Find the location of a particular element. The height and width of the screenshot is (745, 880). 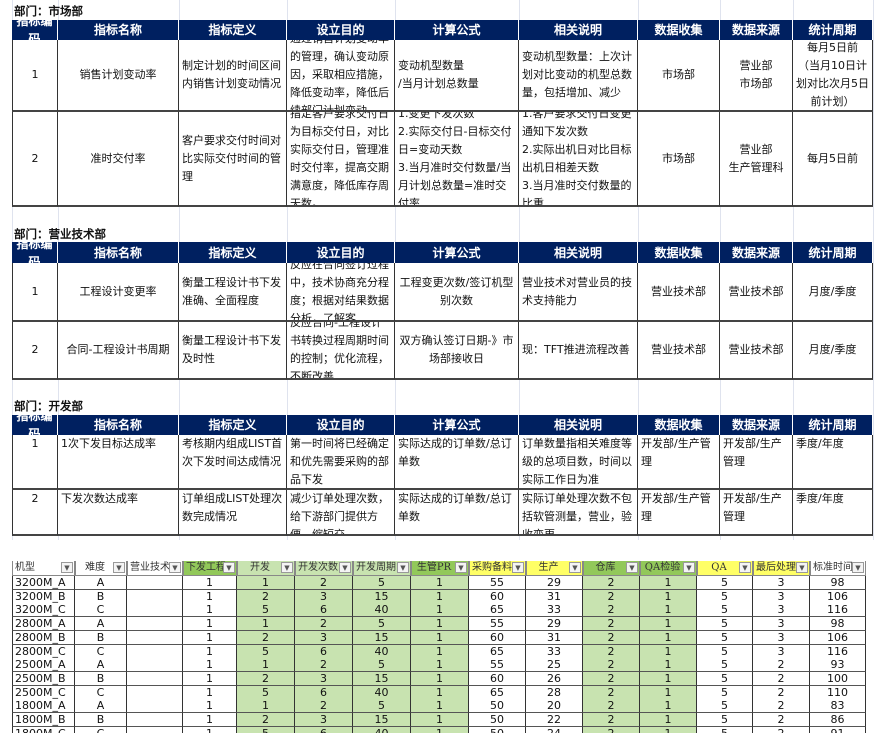

table-cell: 客户要求交付时间对比实际交付时间的管理 is located at coordinates (233, 159).